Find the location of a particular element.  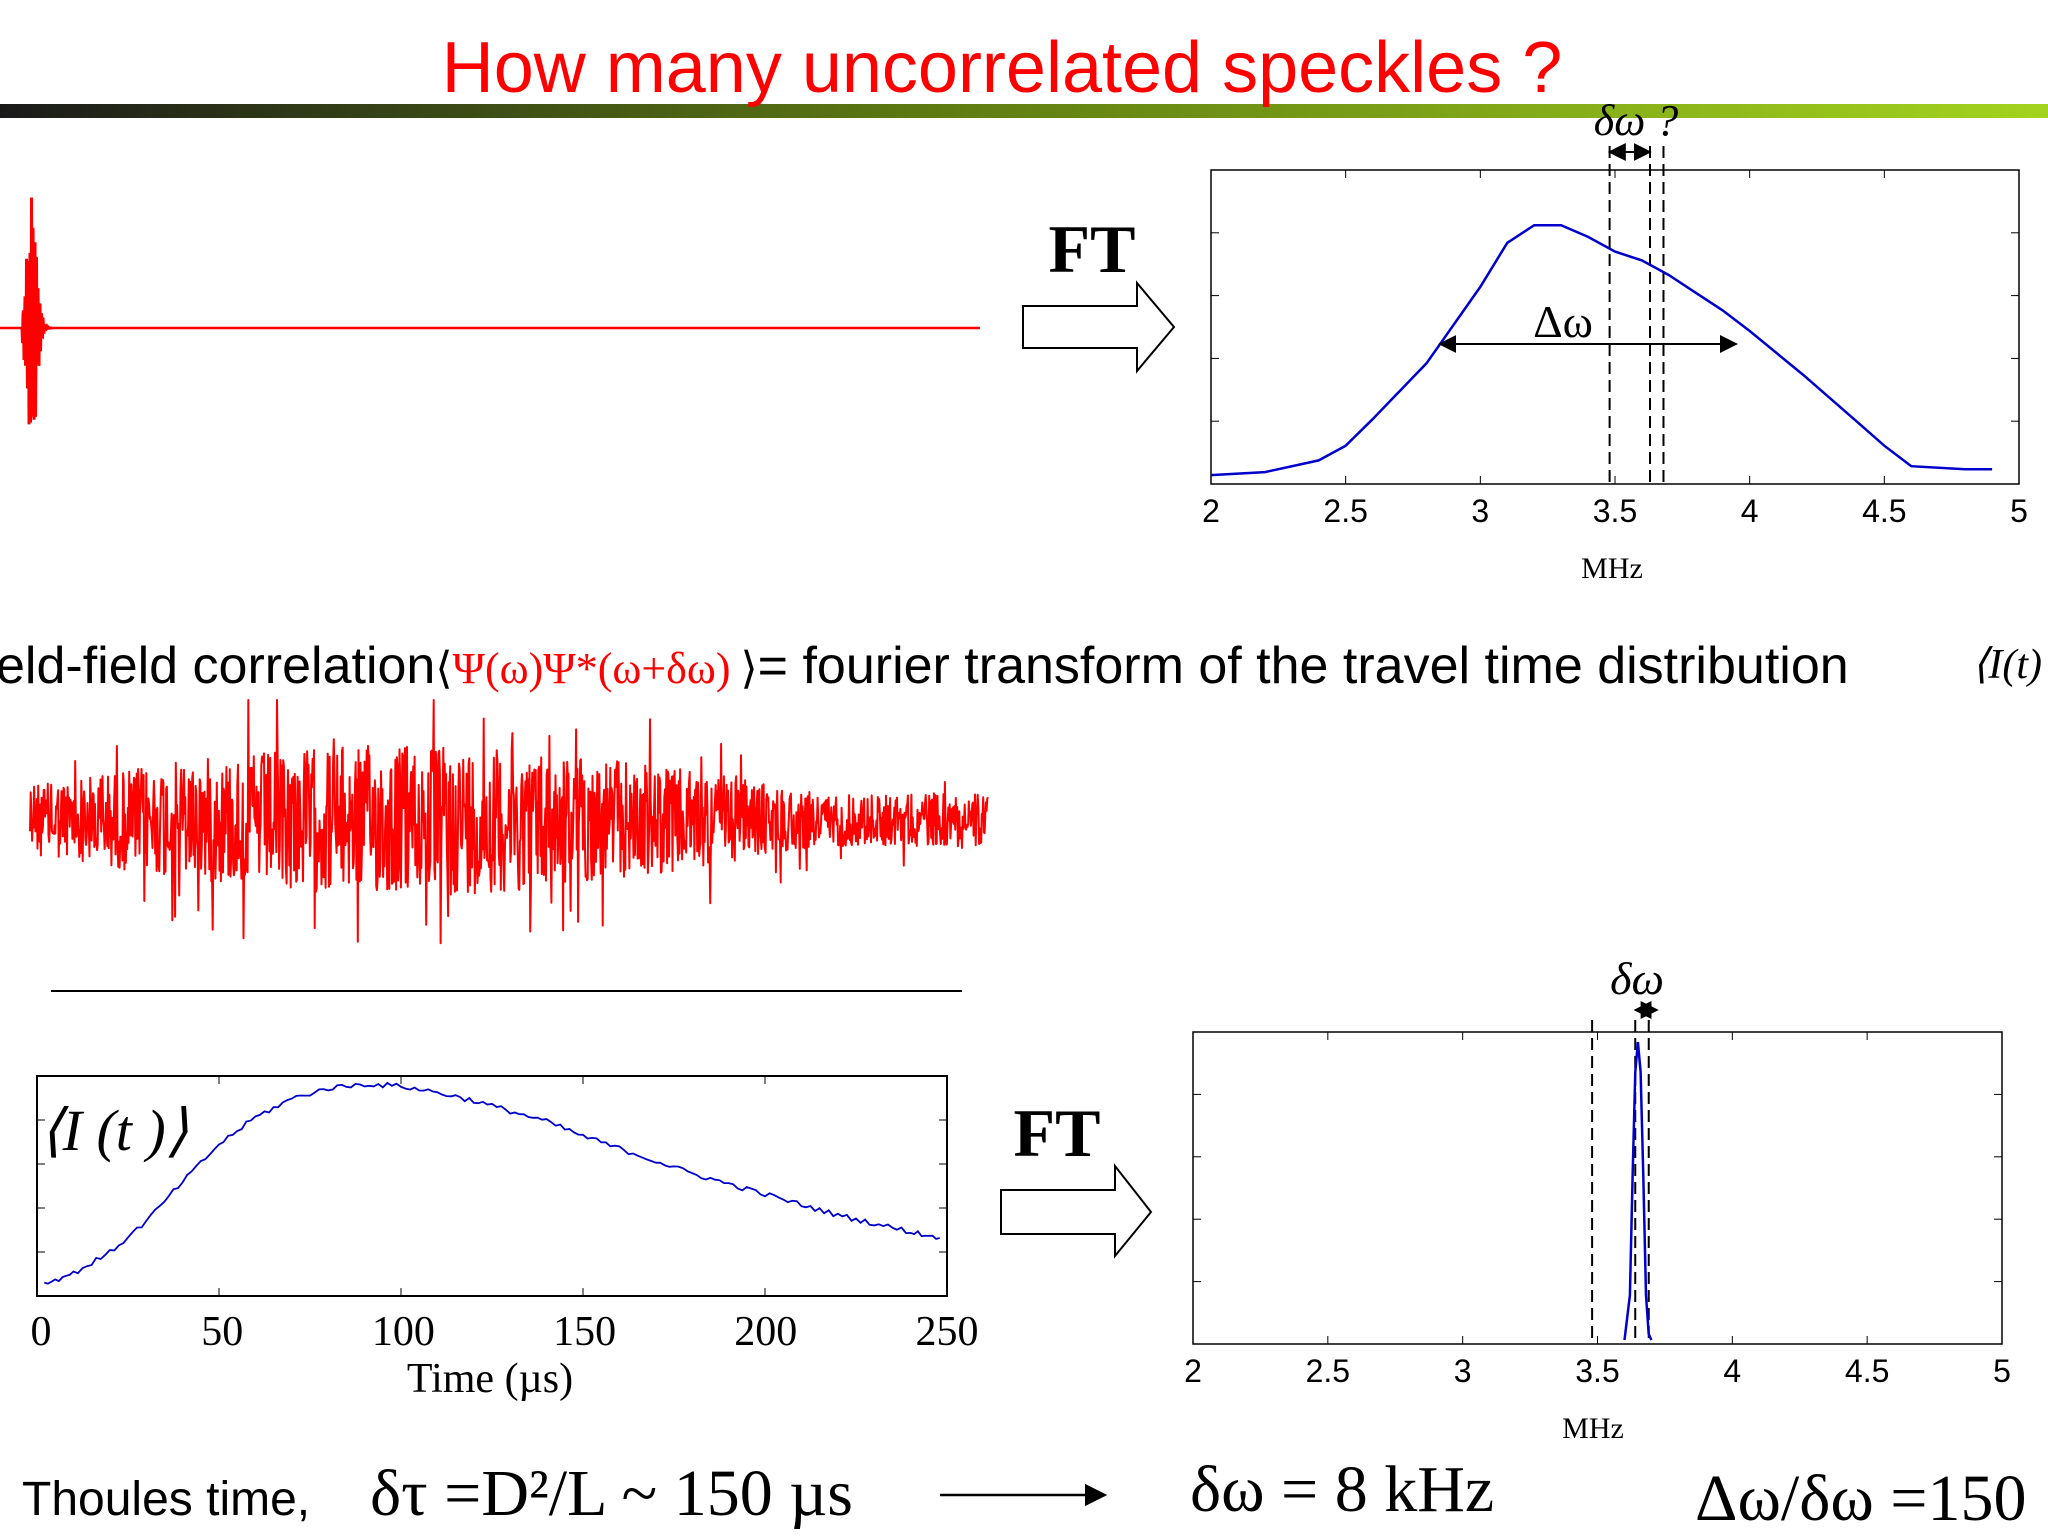

ft-arrow-top: FT is located at coordinates (1099, 292).